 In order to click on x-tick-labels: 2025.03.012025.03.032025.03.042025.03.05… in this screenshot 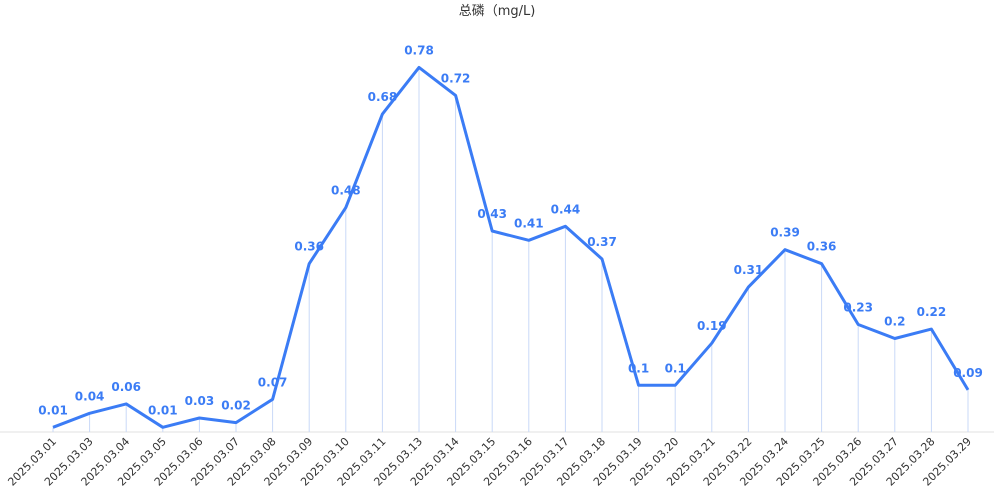, I will do `click(489, 462)`.